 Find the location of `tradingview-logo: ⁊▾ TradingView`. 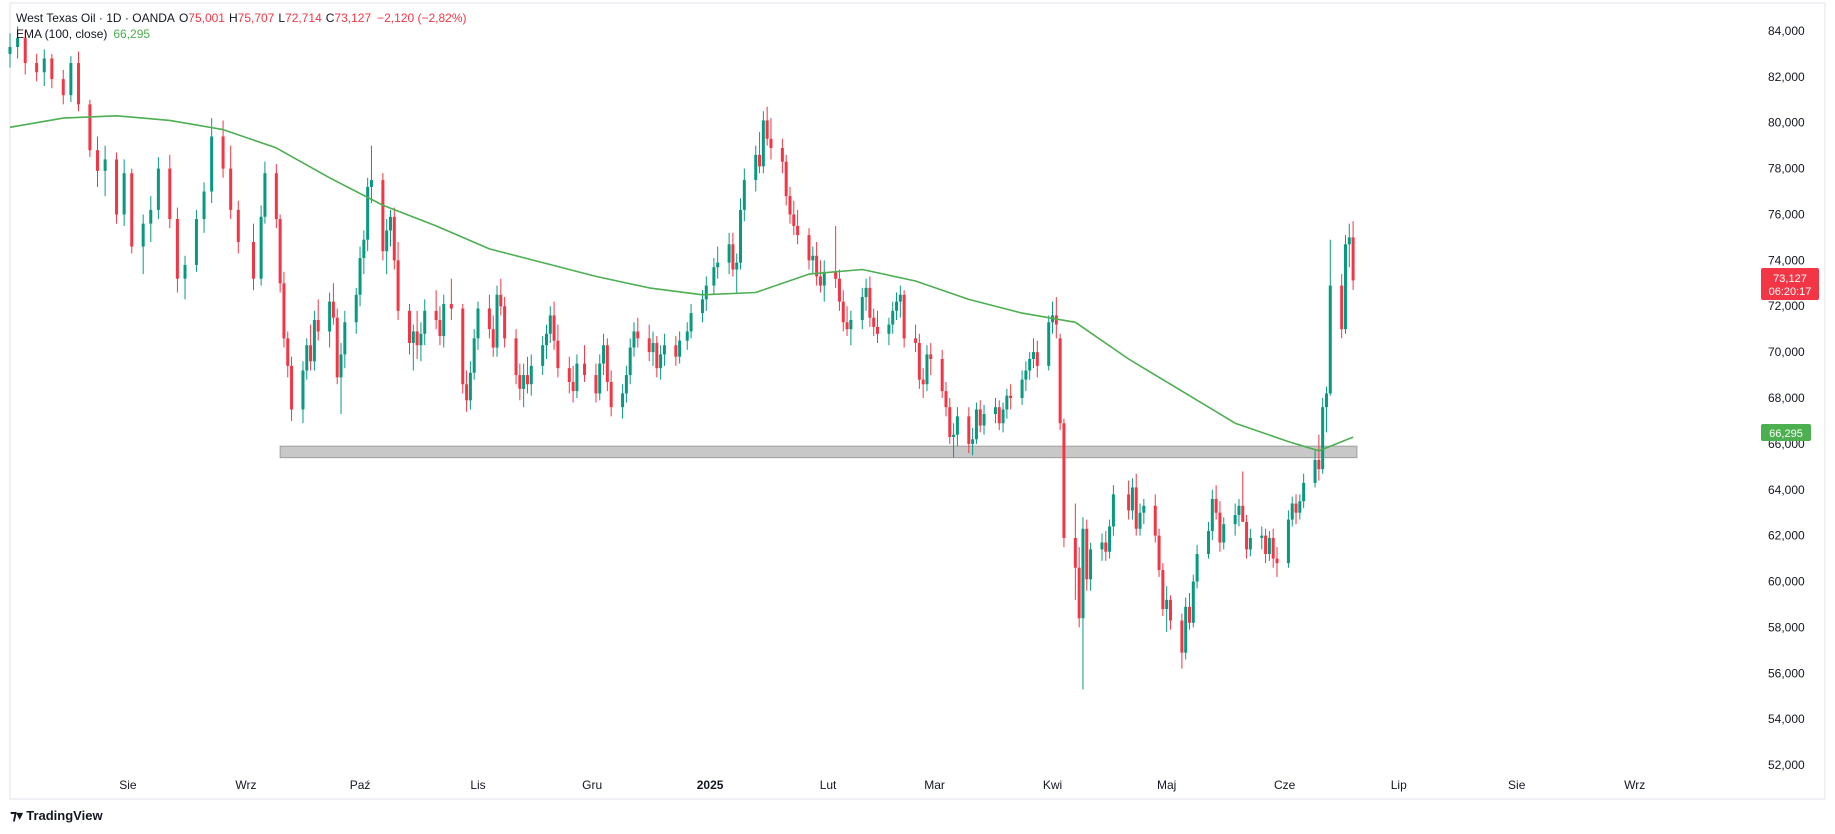

tradingview-logo: ⁊▾ TradingView is located at coordinates (56, 815).